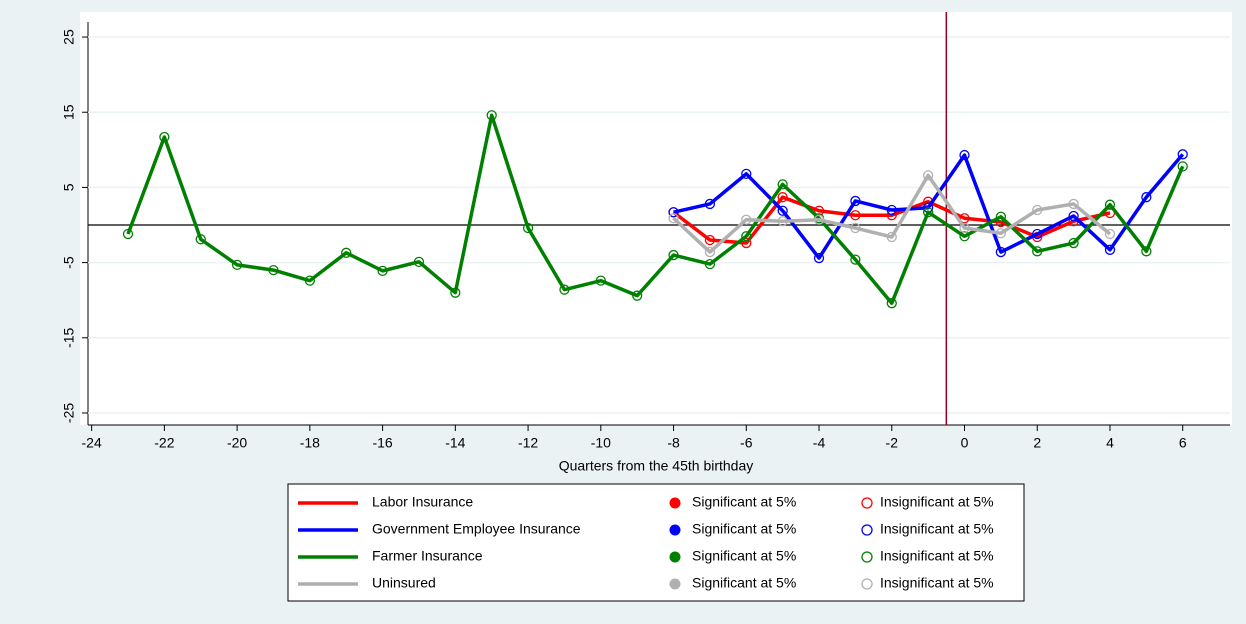 This screenshot has width=1246, height=624. What do you see at coordinates (673, 443) in the screenshot?
I see `x-tick-label: -8` at bounding box center [673, 443].